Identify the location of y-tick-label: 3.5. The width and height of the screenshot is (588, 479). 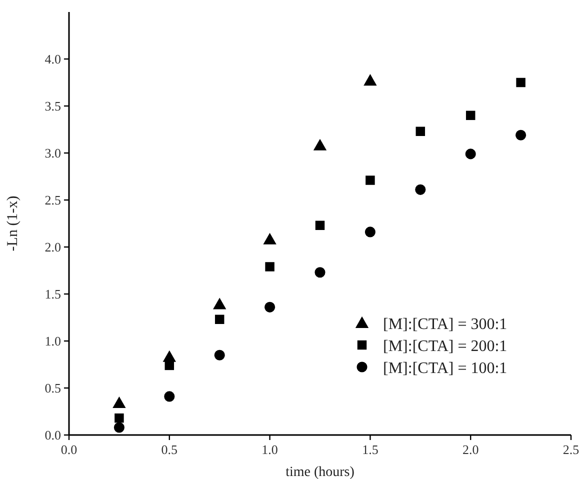
(52, 106).